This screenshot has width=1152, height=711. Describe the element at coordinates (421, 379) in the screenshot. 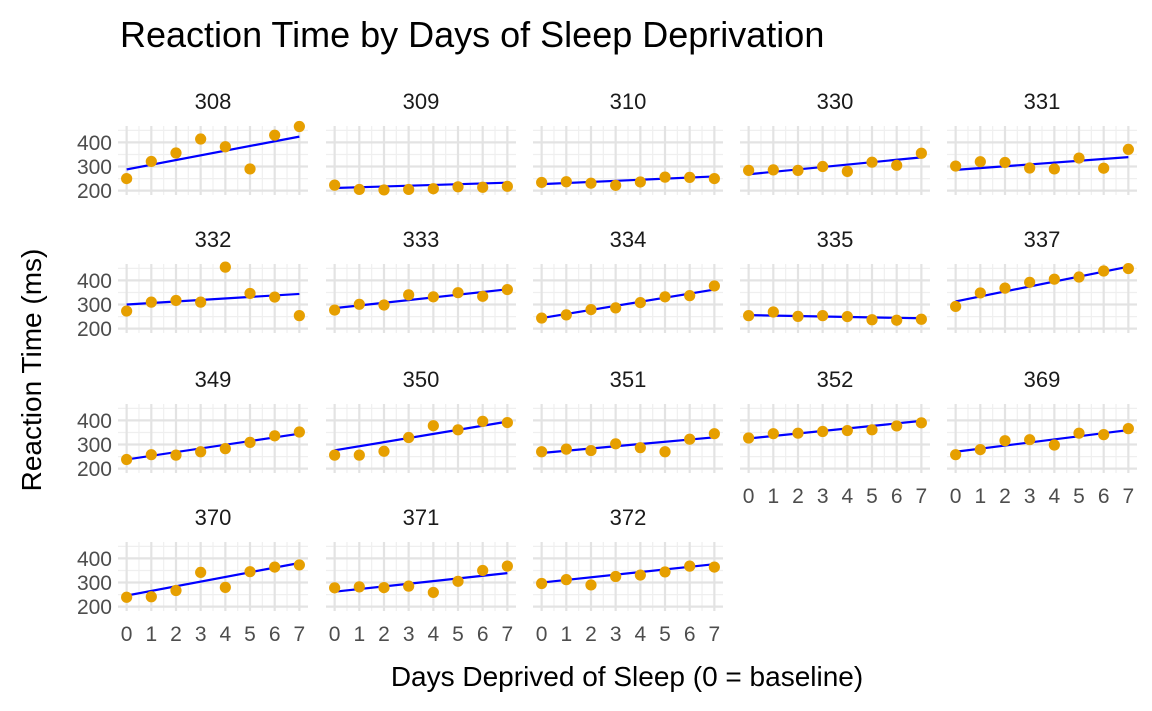

I see `facet-label-350: 350` at that location.